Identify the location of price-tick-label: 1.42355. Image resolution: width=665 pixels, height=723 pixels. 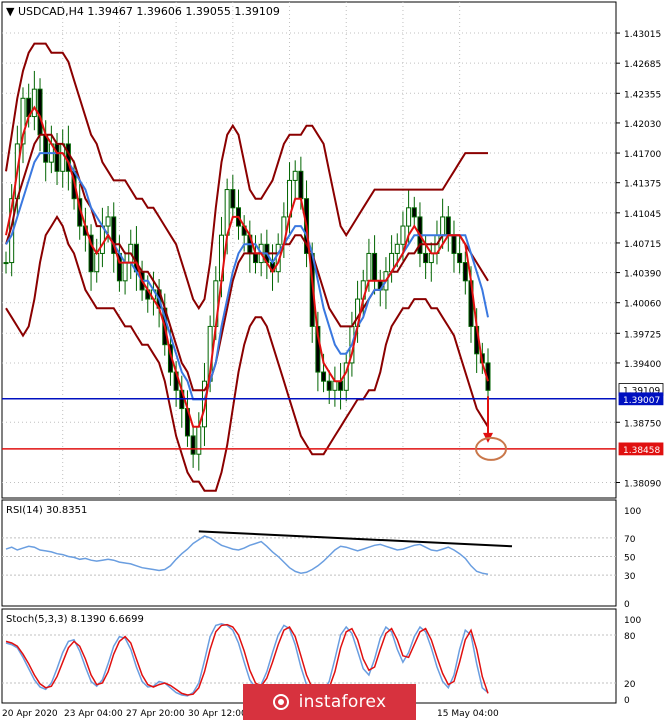
(642, 95).